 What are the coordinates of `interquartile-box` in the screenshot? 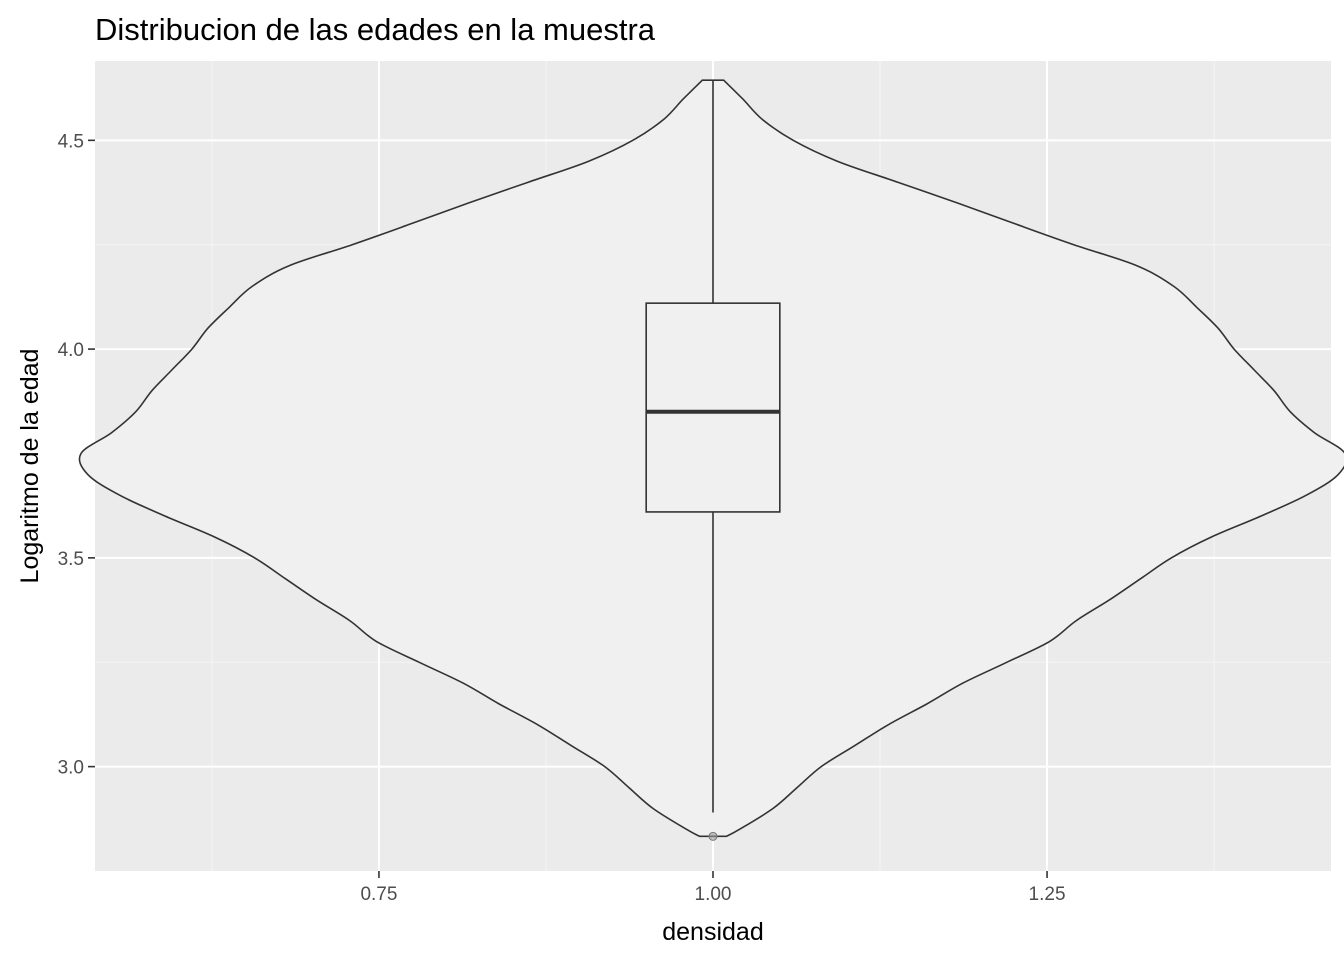 It's located at (713, 407).